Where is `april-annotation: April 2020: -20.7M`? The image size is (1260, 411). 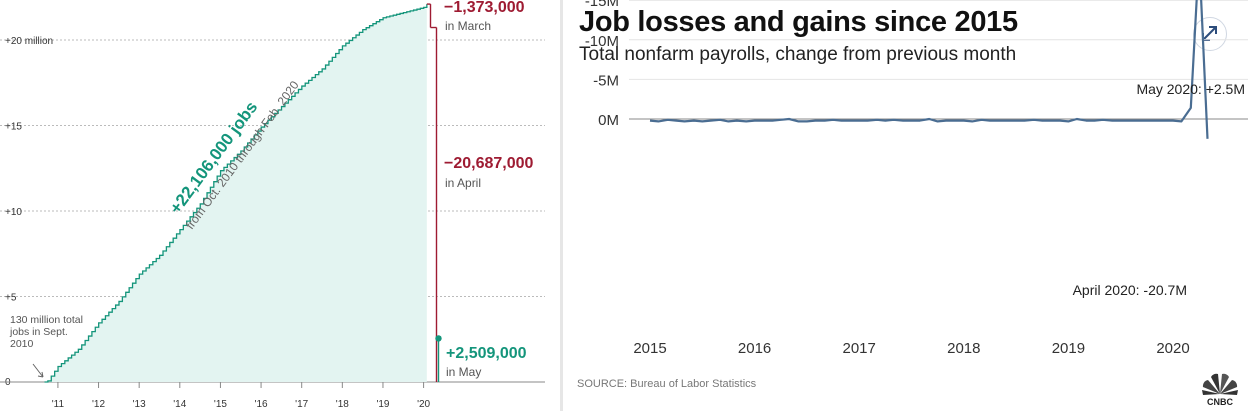 april-annotation: April 2020: -20.7M is located at coordinates (1130, 290).